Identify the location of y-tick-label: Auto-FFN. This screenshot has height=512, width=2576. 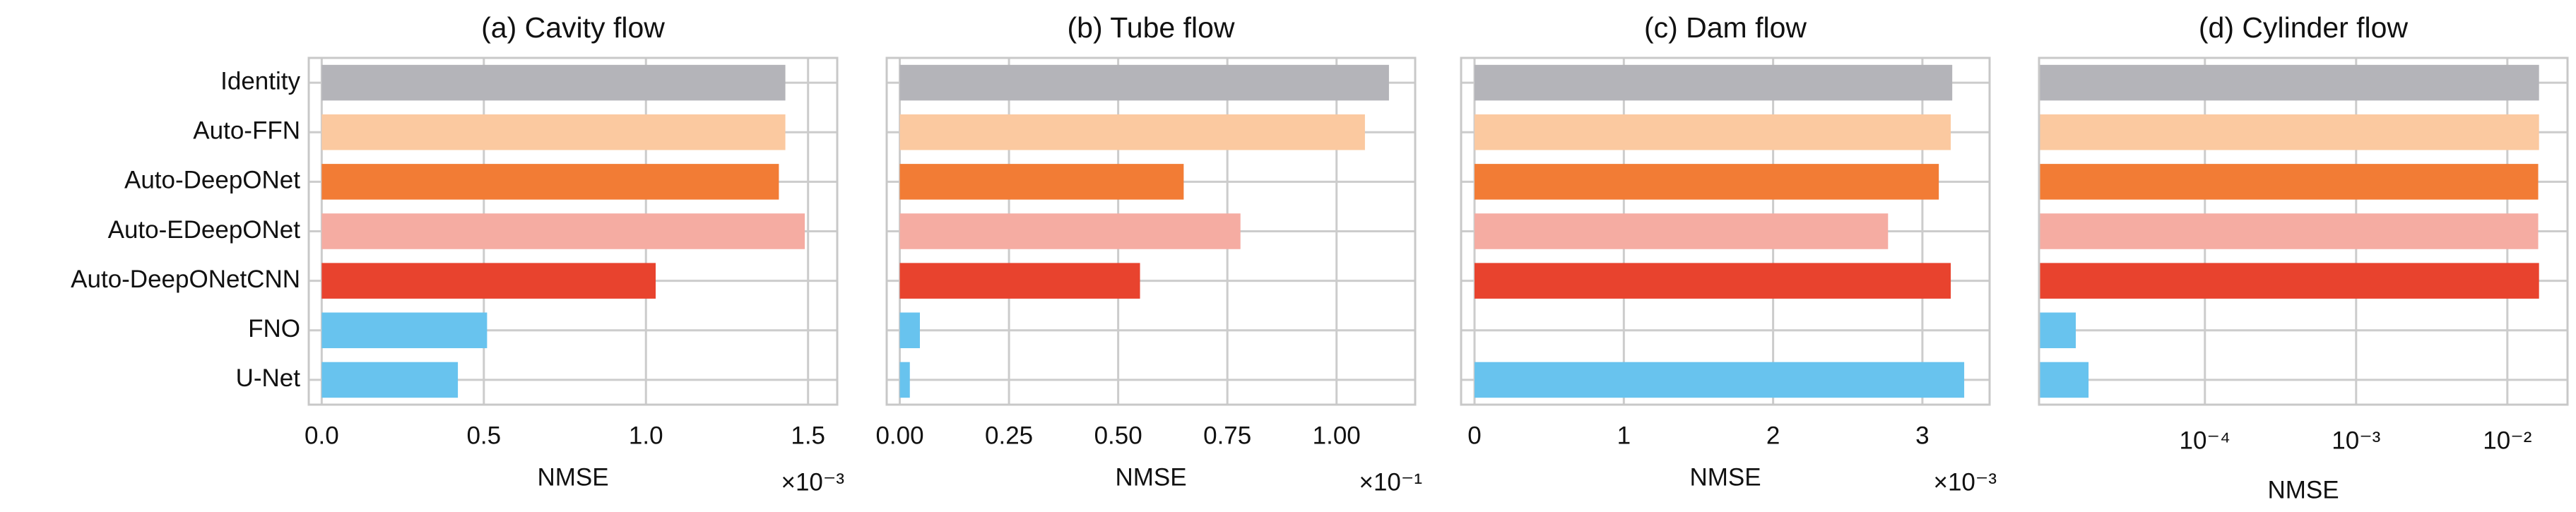
(246, 130).